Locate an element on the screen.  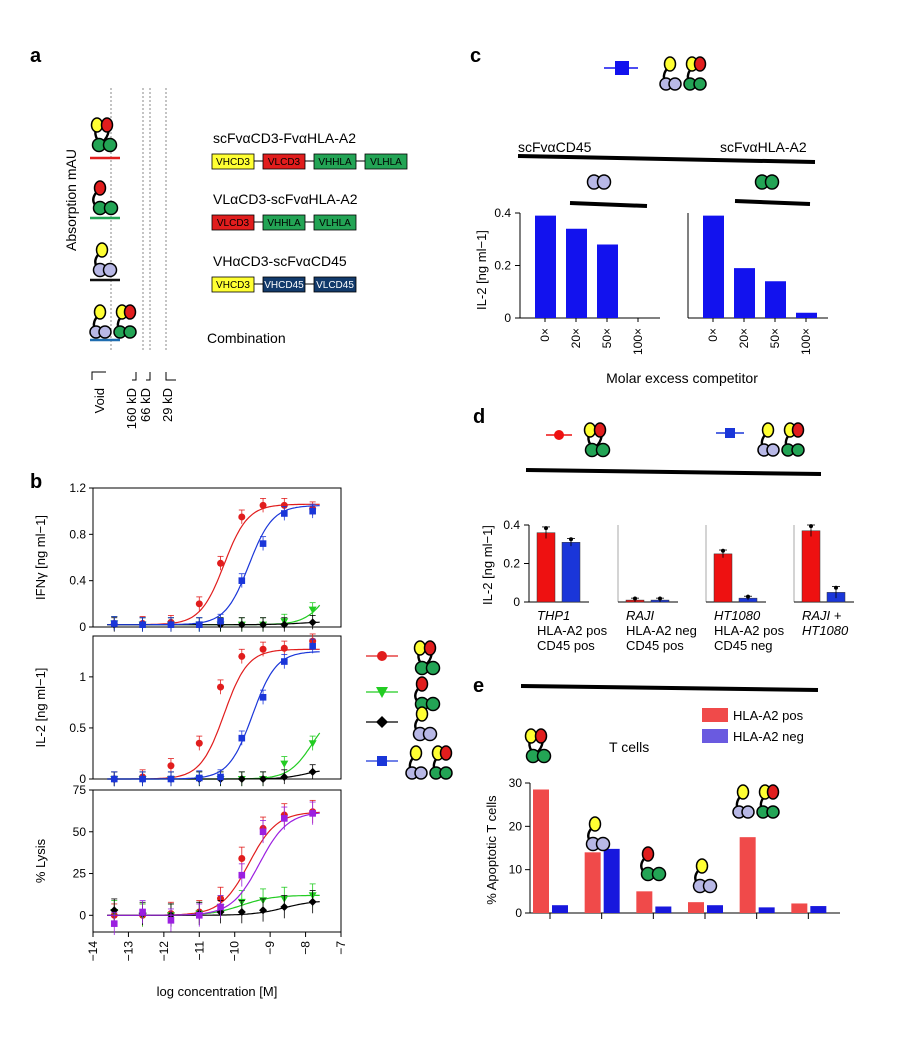
panel-b-xtick-label: −8 is located at coordinates (306, 948).